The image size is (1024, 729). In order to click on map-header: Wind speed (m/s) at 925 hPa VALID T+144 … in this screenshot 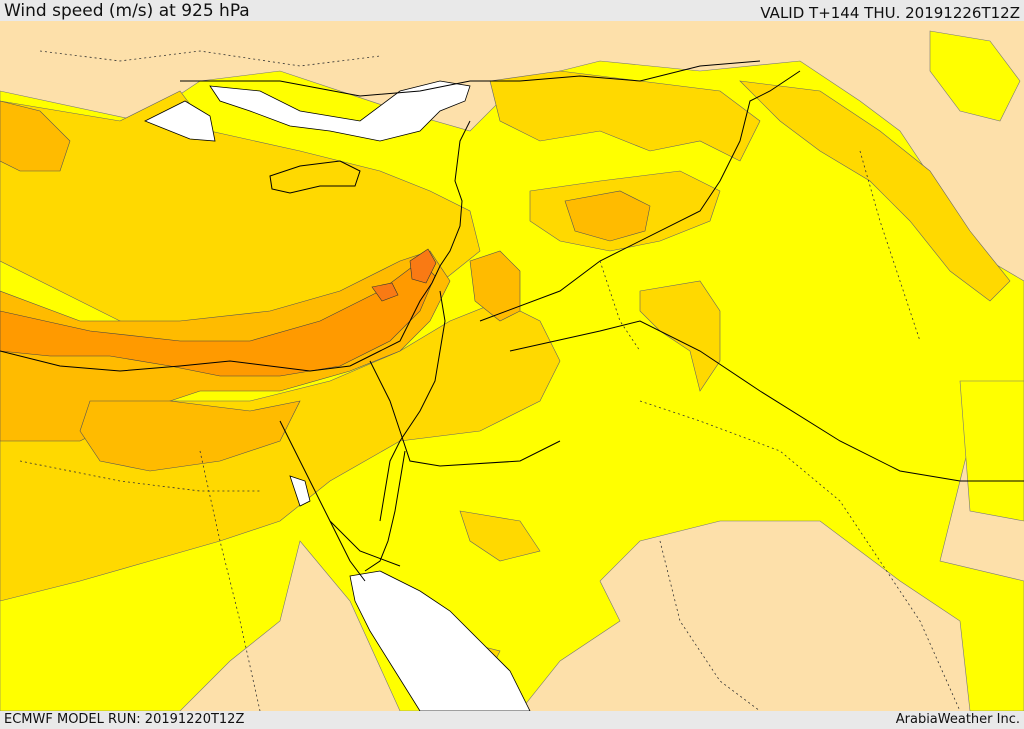, I will do `click(512, 11)`.